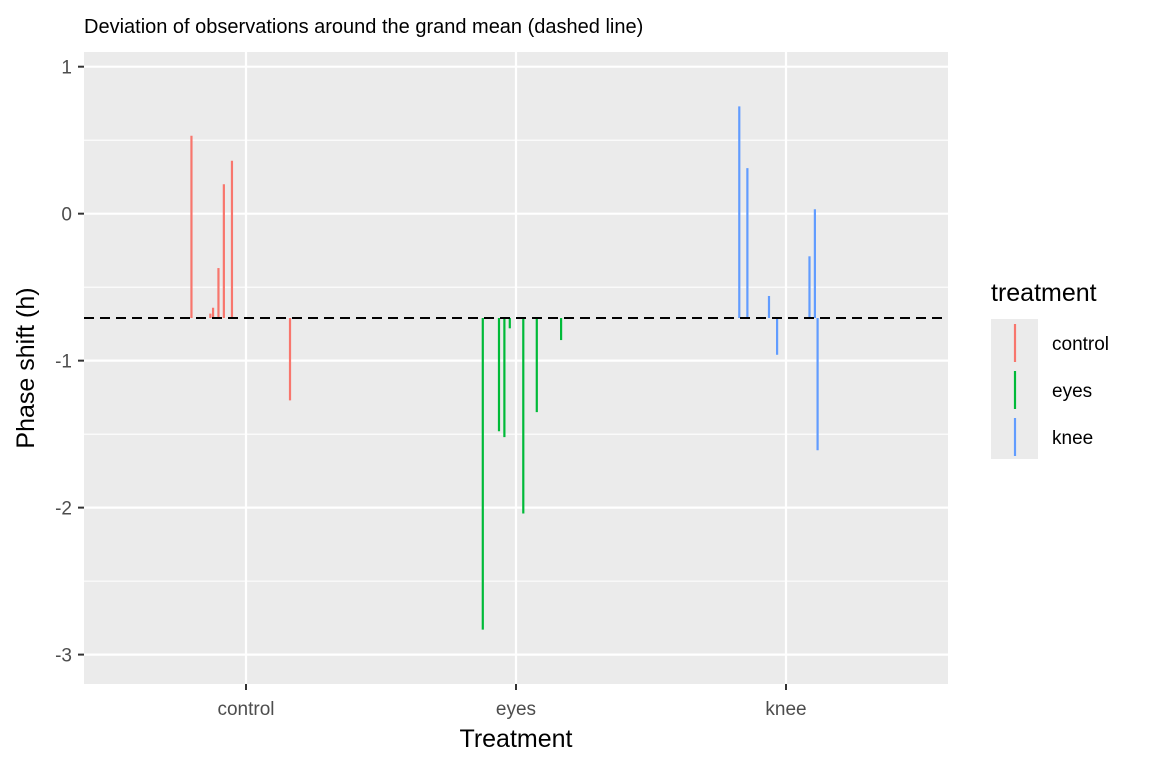 The width and height of the screenshot is (1152, 768). I want to click on y-tick-label: -1, so click(63, 362).